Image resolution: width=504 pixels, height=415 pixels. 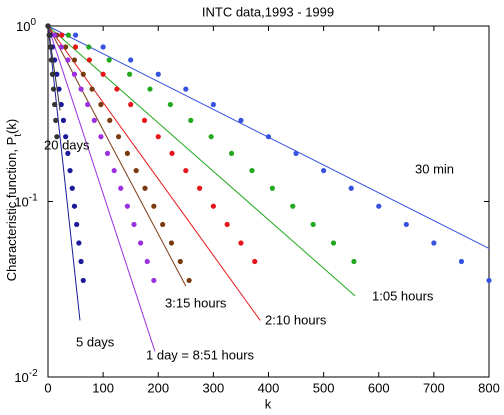 What do you see at coordinates (47, 387) in the screenshot?
I see `x-tick-label: 0` at bounding box center [47, 387].